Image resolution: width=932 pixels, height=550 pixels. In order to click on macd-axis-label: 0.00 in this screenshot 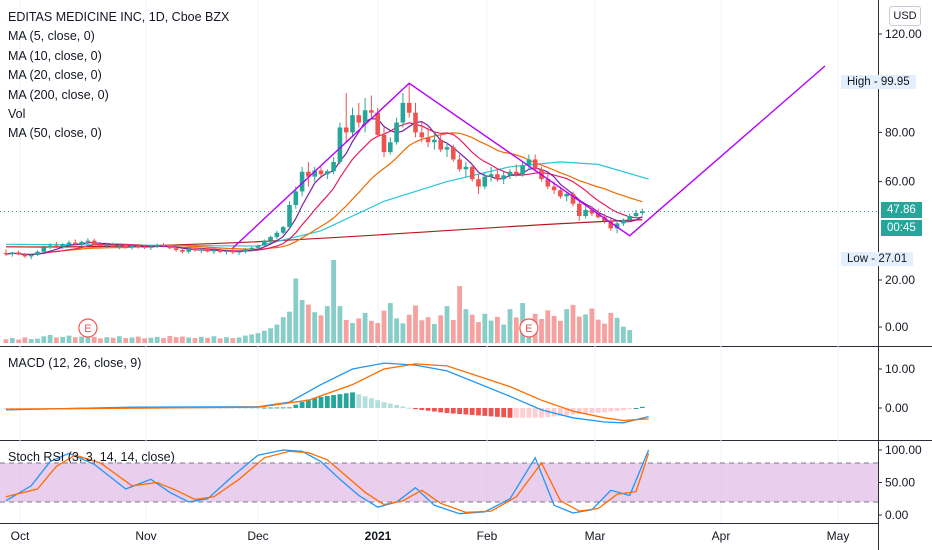, I will do `click(897, 408)`.